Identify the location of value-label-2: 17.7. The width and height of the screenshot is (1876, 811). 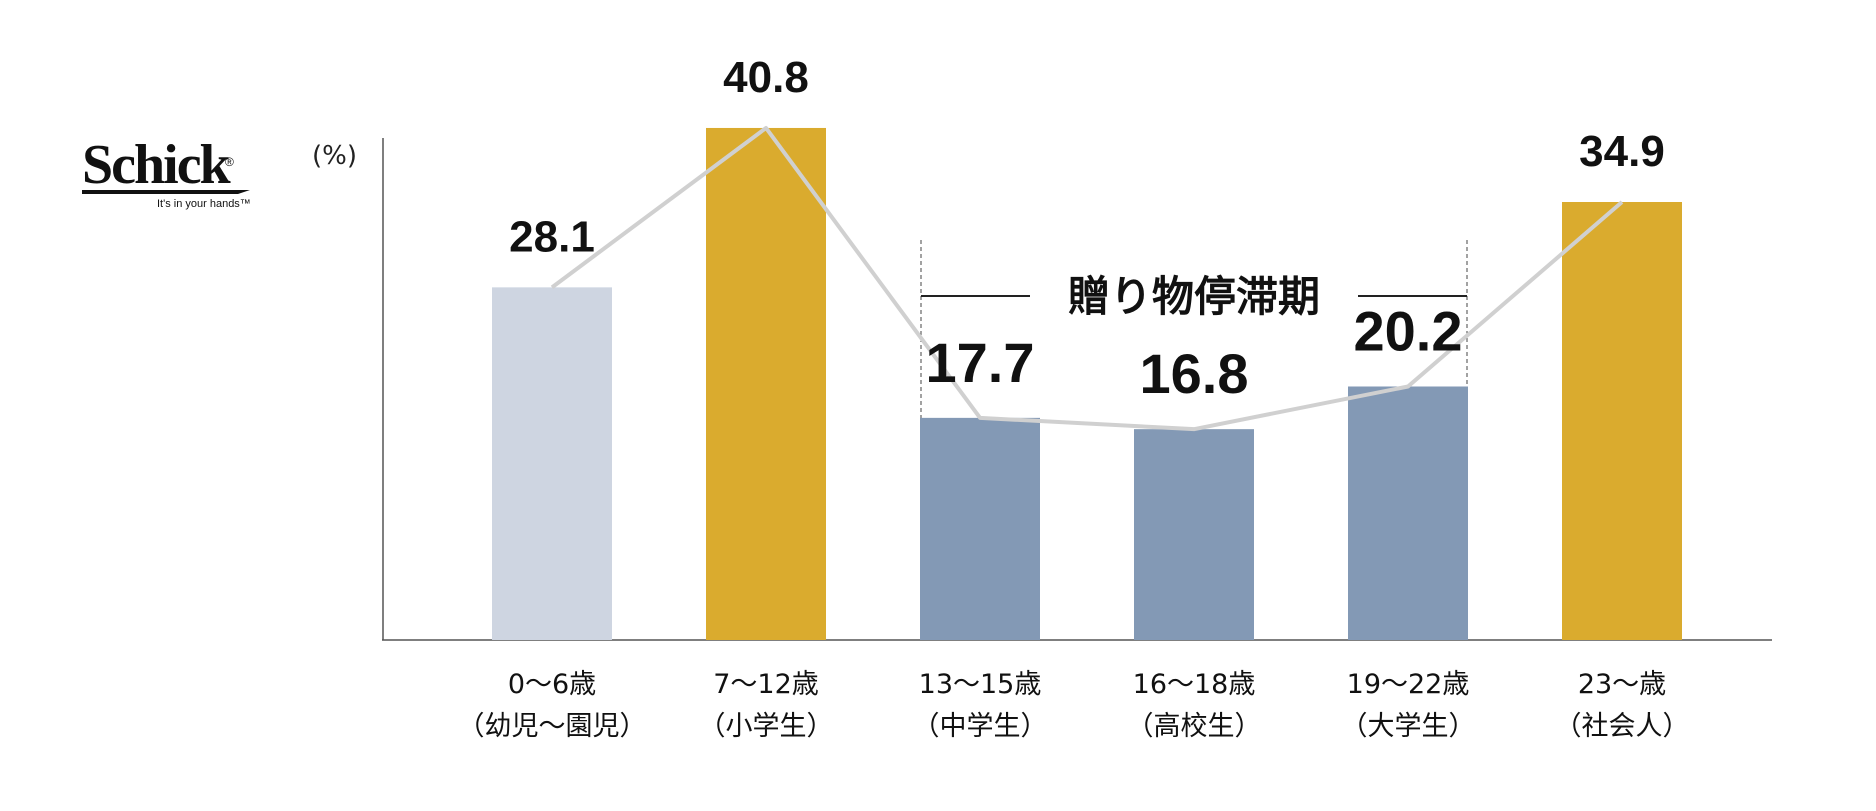
(980, 362).